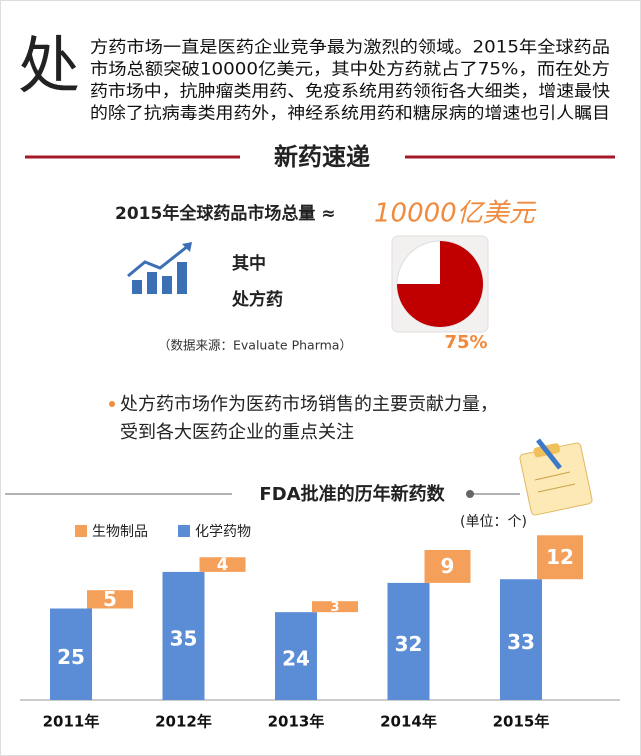  What do you see at coordinates (465, 342) in the screenshot?
I see `pie-label: 75%` at bounding box center [465, 342].